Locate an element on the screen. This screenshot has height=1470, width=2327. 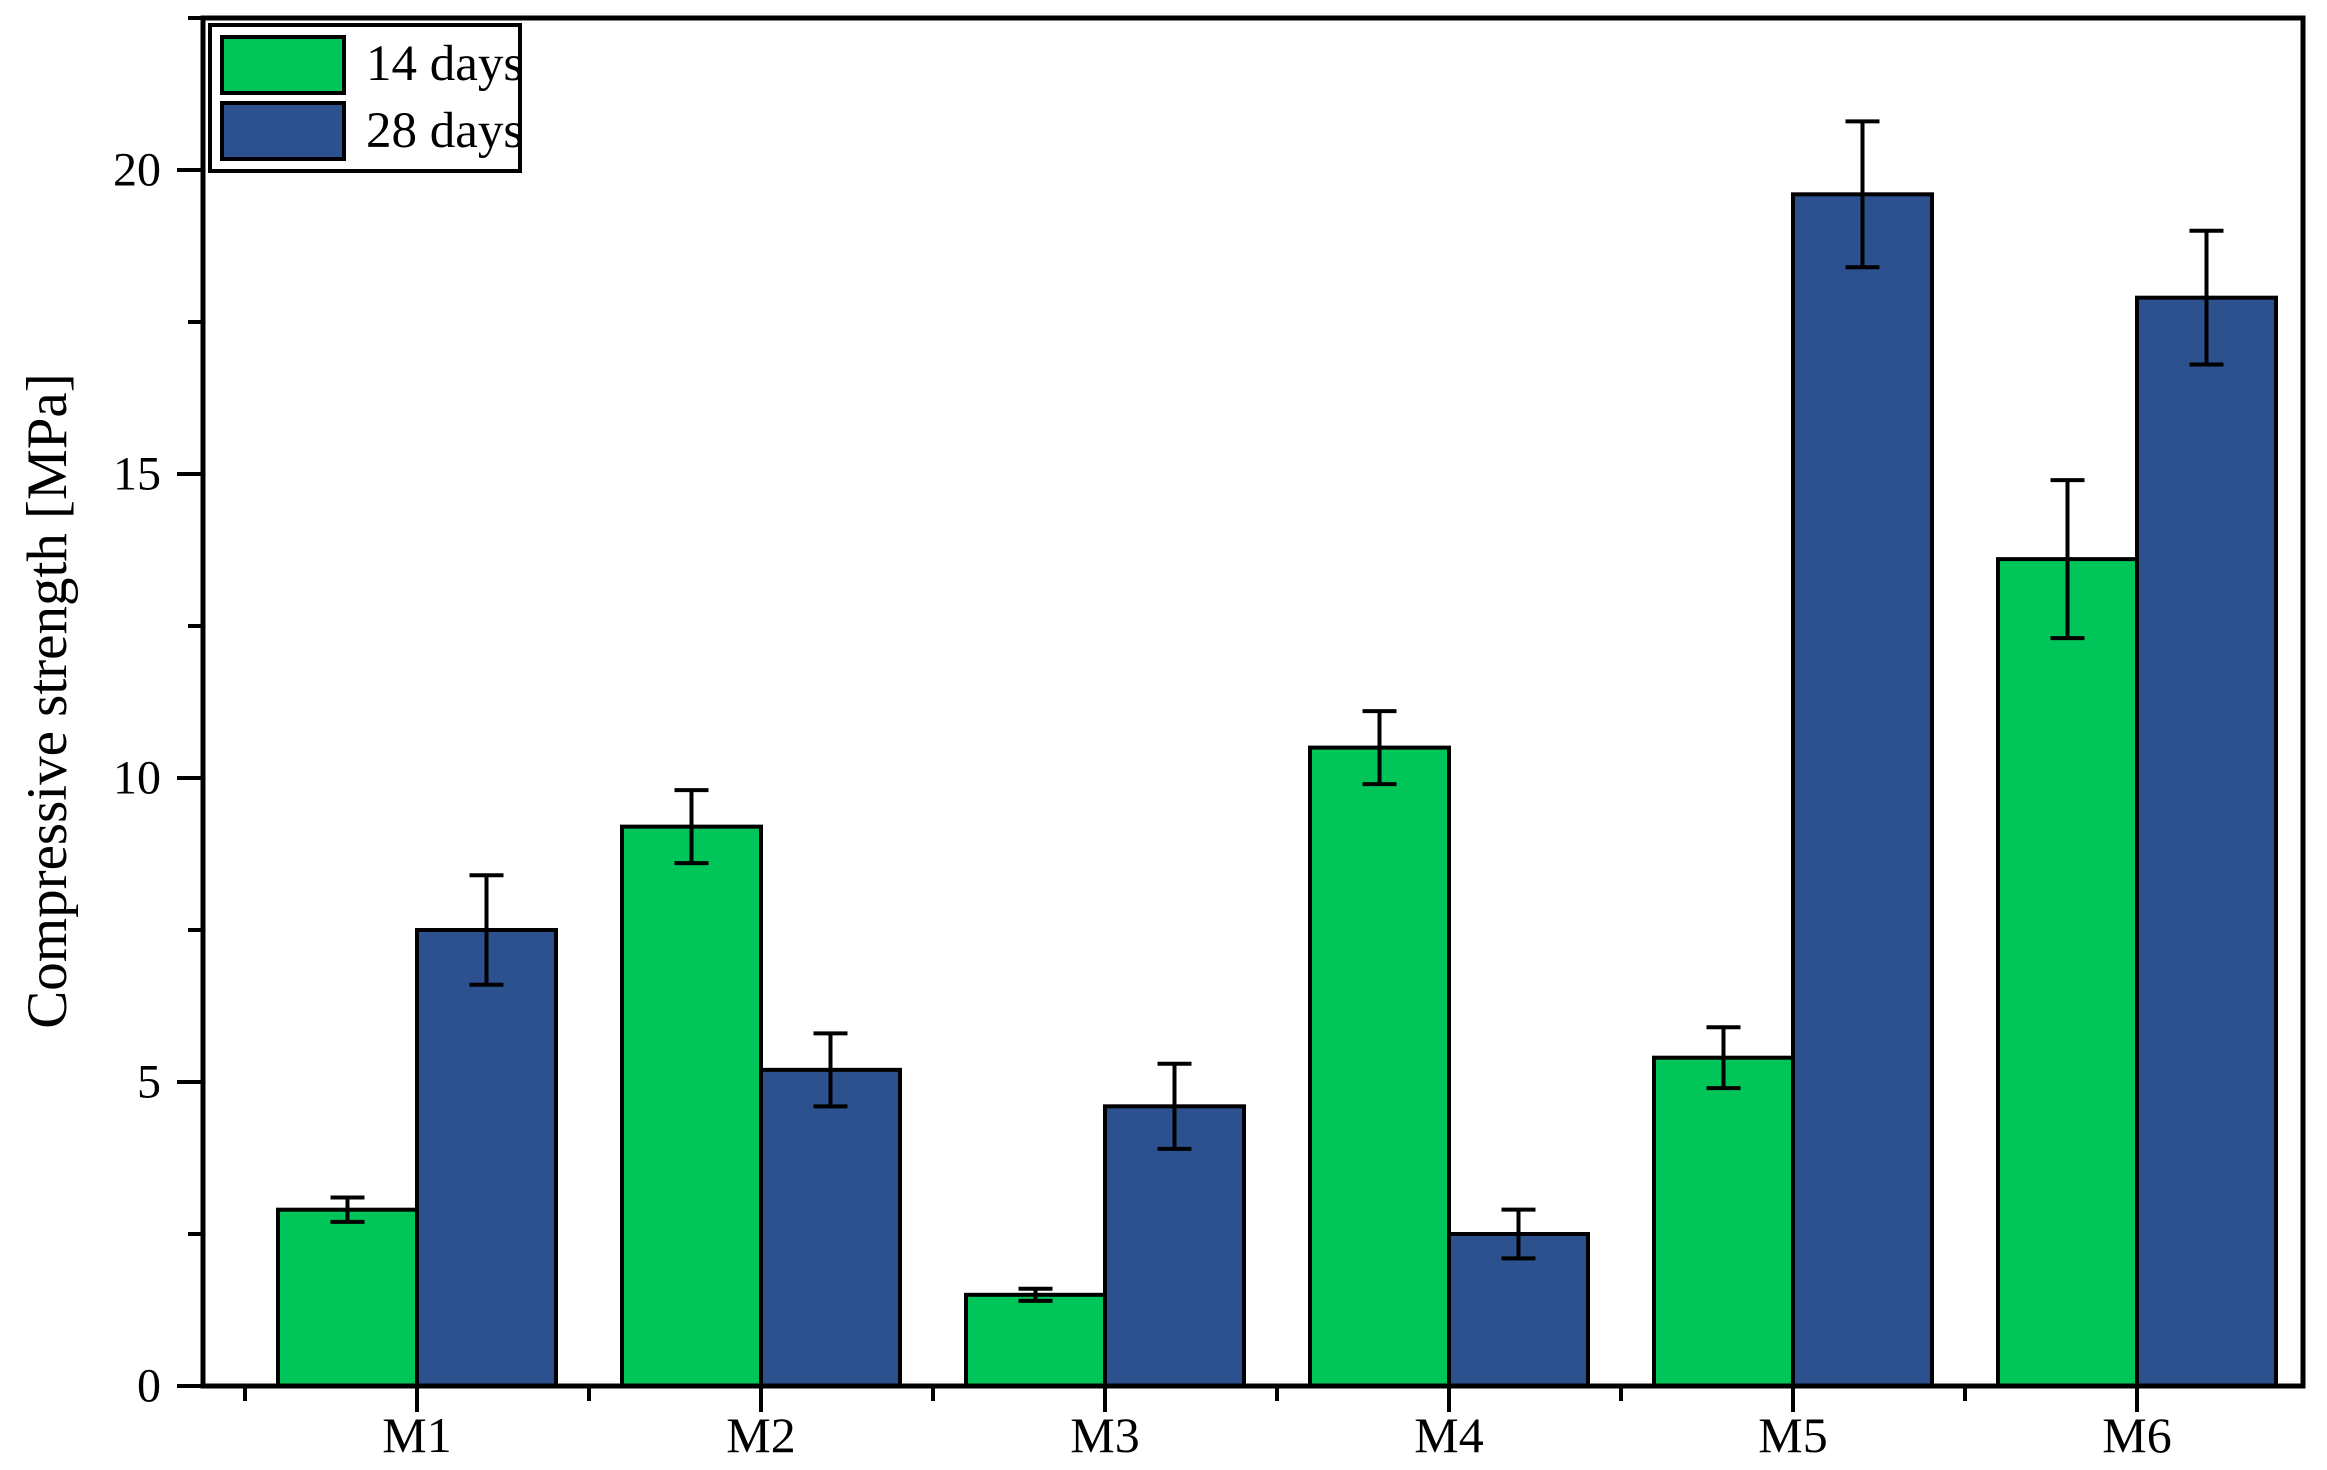
x-tick-label-M4: M4 is located at coordinates (1448, 1435).